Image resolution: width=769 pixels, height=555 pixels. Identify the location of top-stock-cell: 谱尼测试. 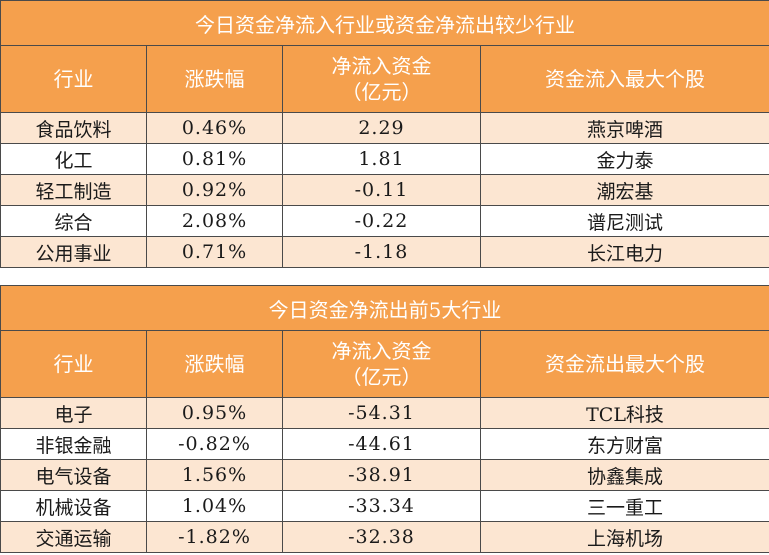
(624, 221).